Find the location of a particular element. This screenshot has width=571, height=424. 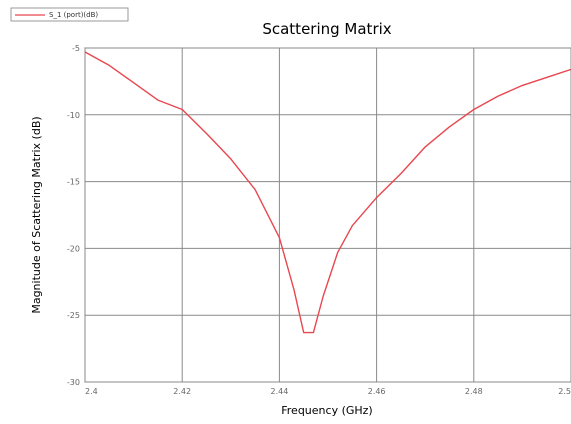

chart-title: Scattering Matrix is located at coordinates (326, 29).